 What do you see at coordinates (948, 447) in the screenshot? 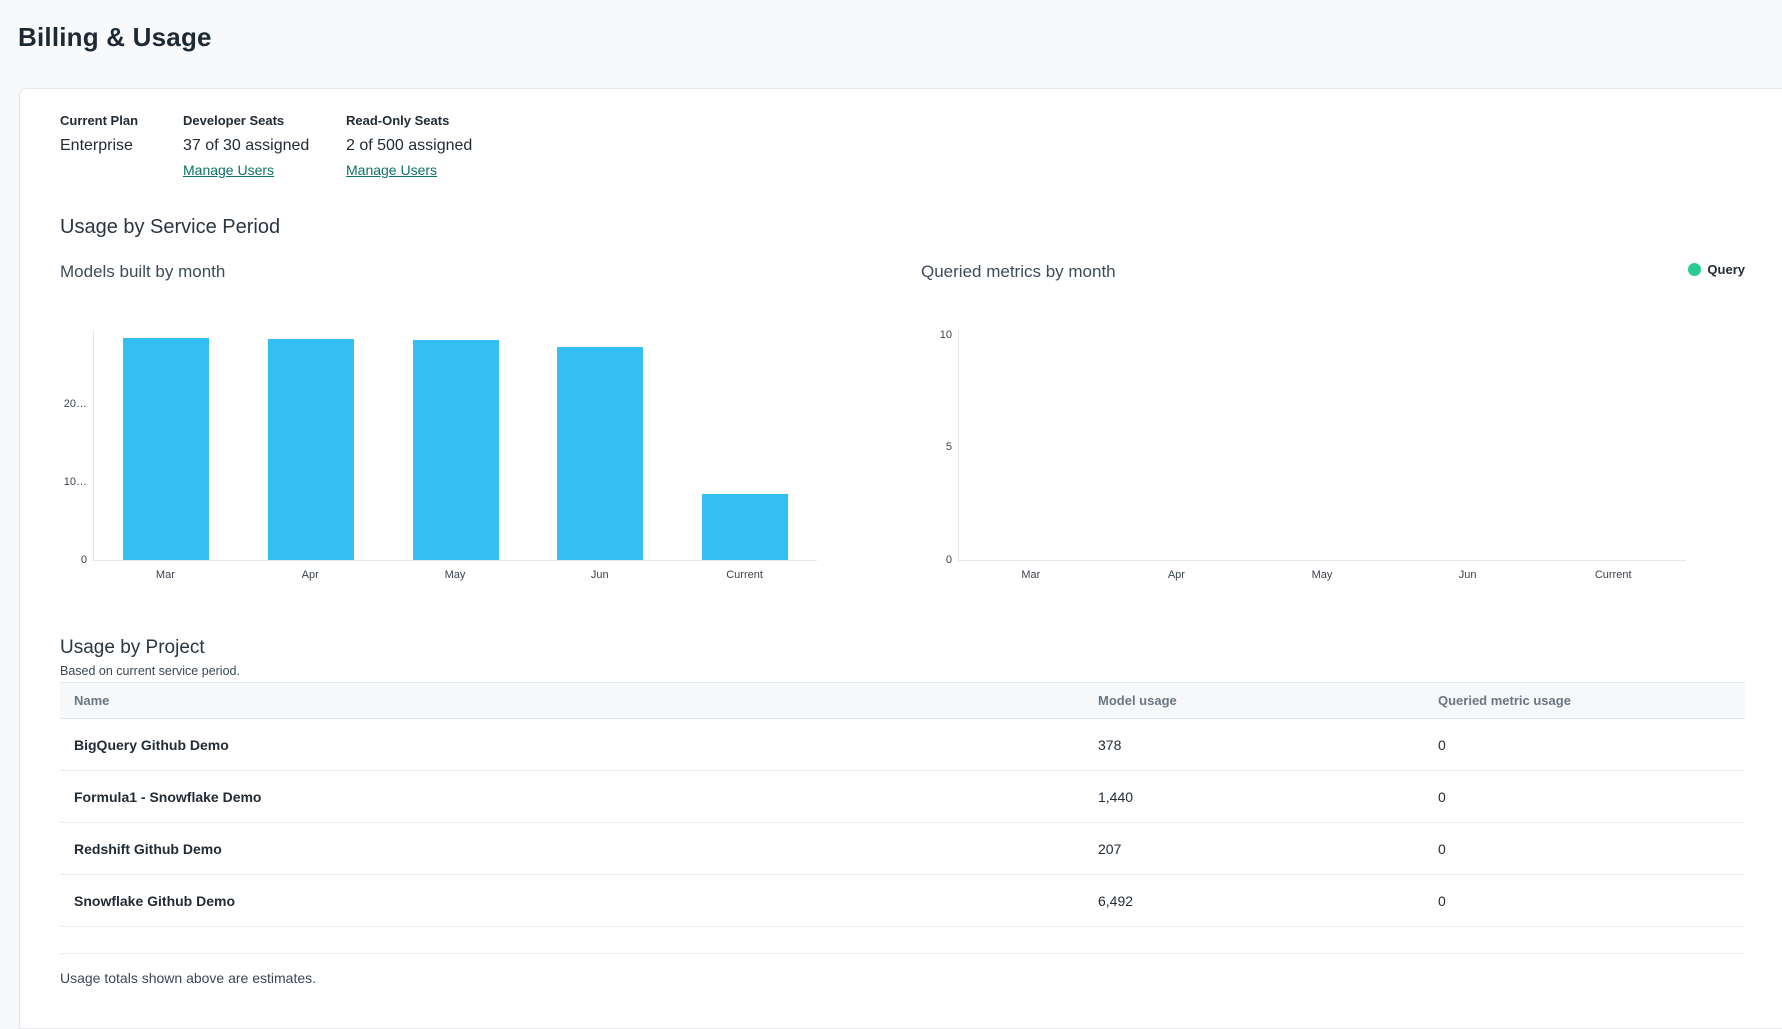
I see `y-axis-tick-label: 5` at bounding box center [948, 447].